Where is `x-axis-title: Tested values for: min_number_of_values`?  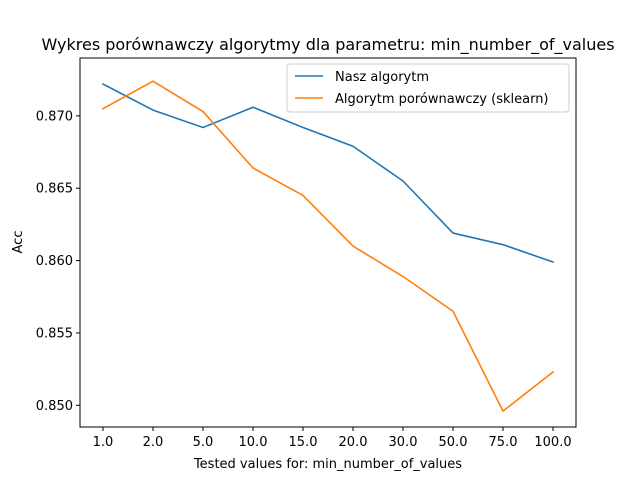 x-axis-title: Tested values for: min_number_of_values is located at coordinates (327, 464).